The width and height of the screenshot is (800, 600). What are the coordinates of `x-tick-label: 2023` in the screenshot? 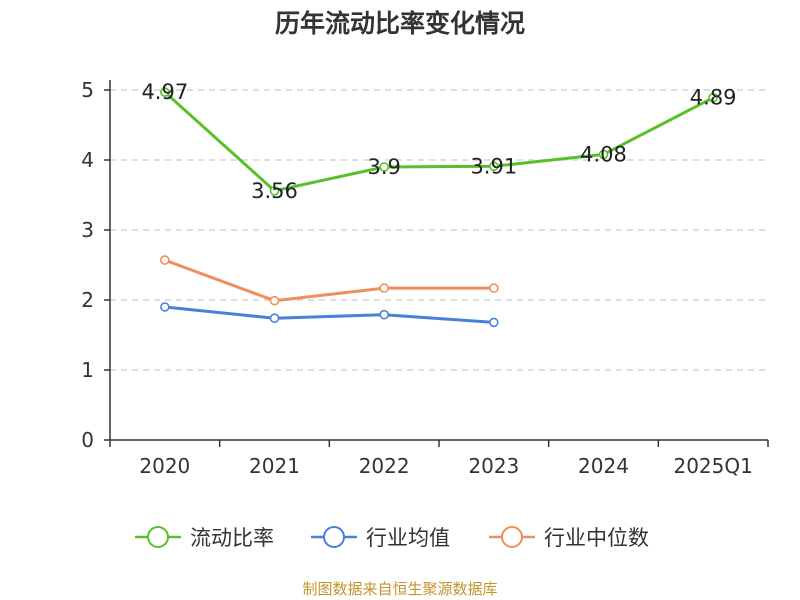 It's located at (493, 466).